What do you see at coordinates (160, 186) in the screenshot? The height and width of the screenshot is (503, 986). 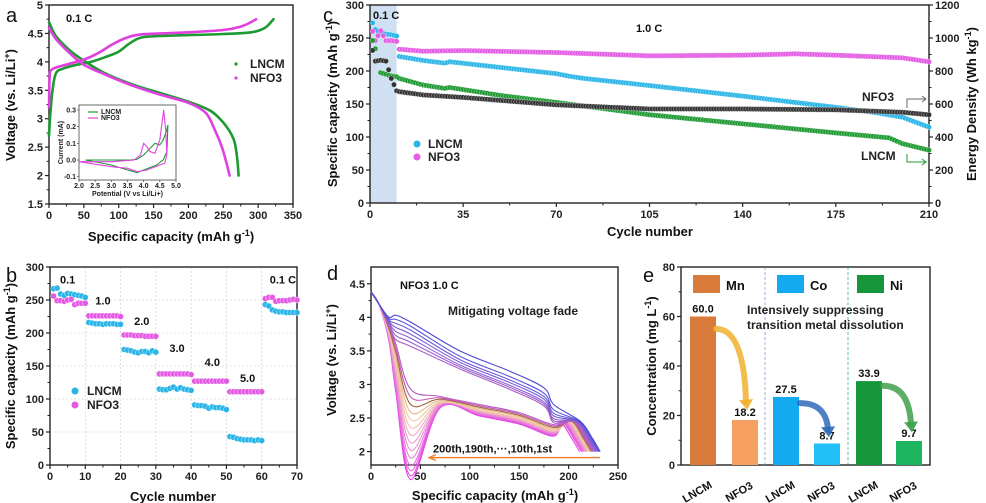 I see `inset-x-tick-label: 4.5` at bounding box center [160, 186].